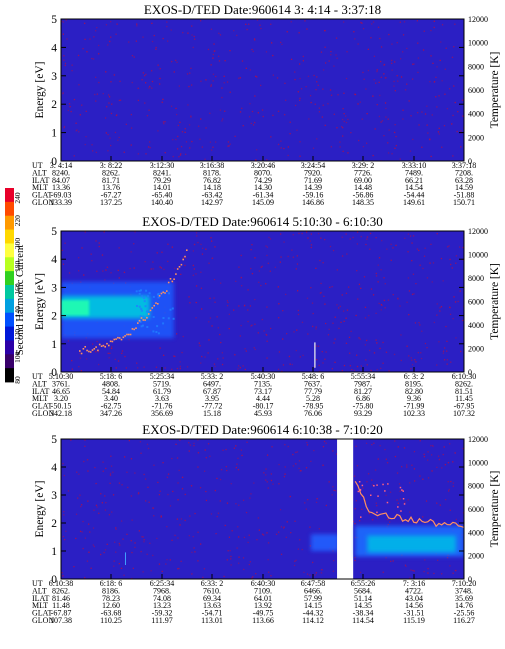 Image resolution: width=505 pixels, height=649 pixels. Describe the element at coordinates (61, 195) in the screenshot. I see `table-cell: -69.03` at that location.